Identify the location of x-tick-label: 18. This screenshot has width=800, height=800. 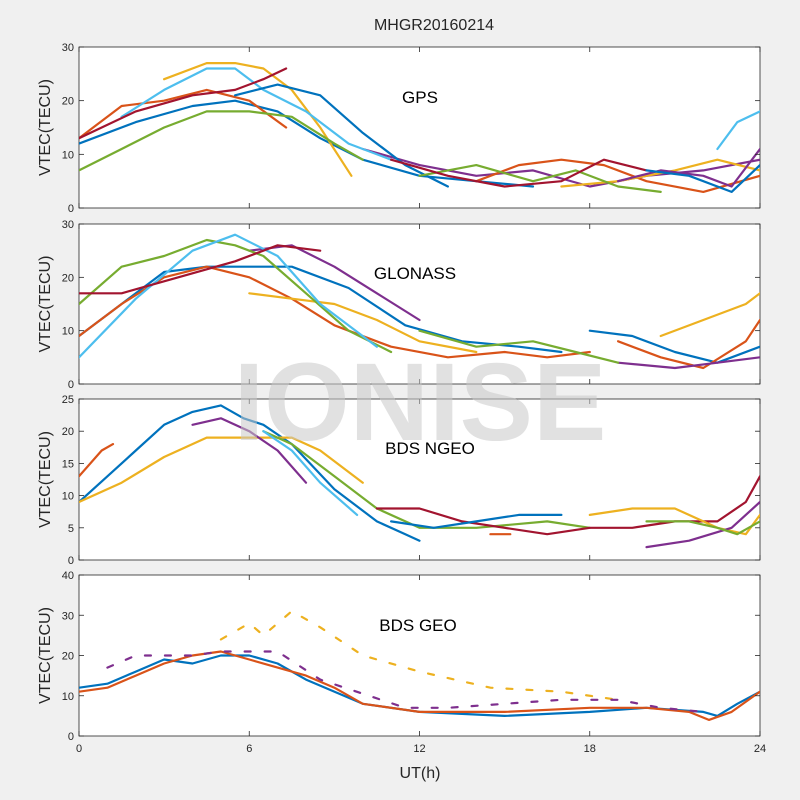
(590, 749).